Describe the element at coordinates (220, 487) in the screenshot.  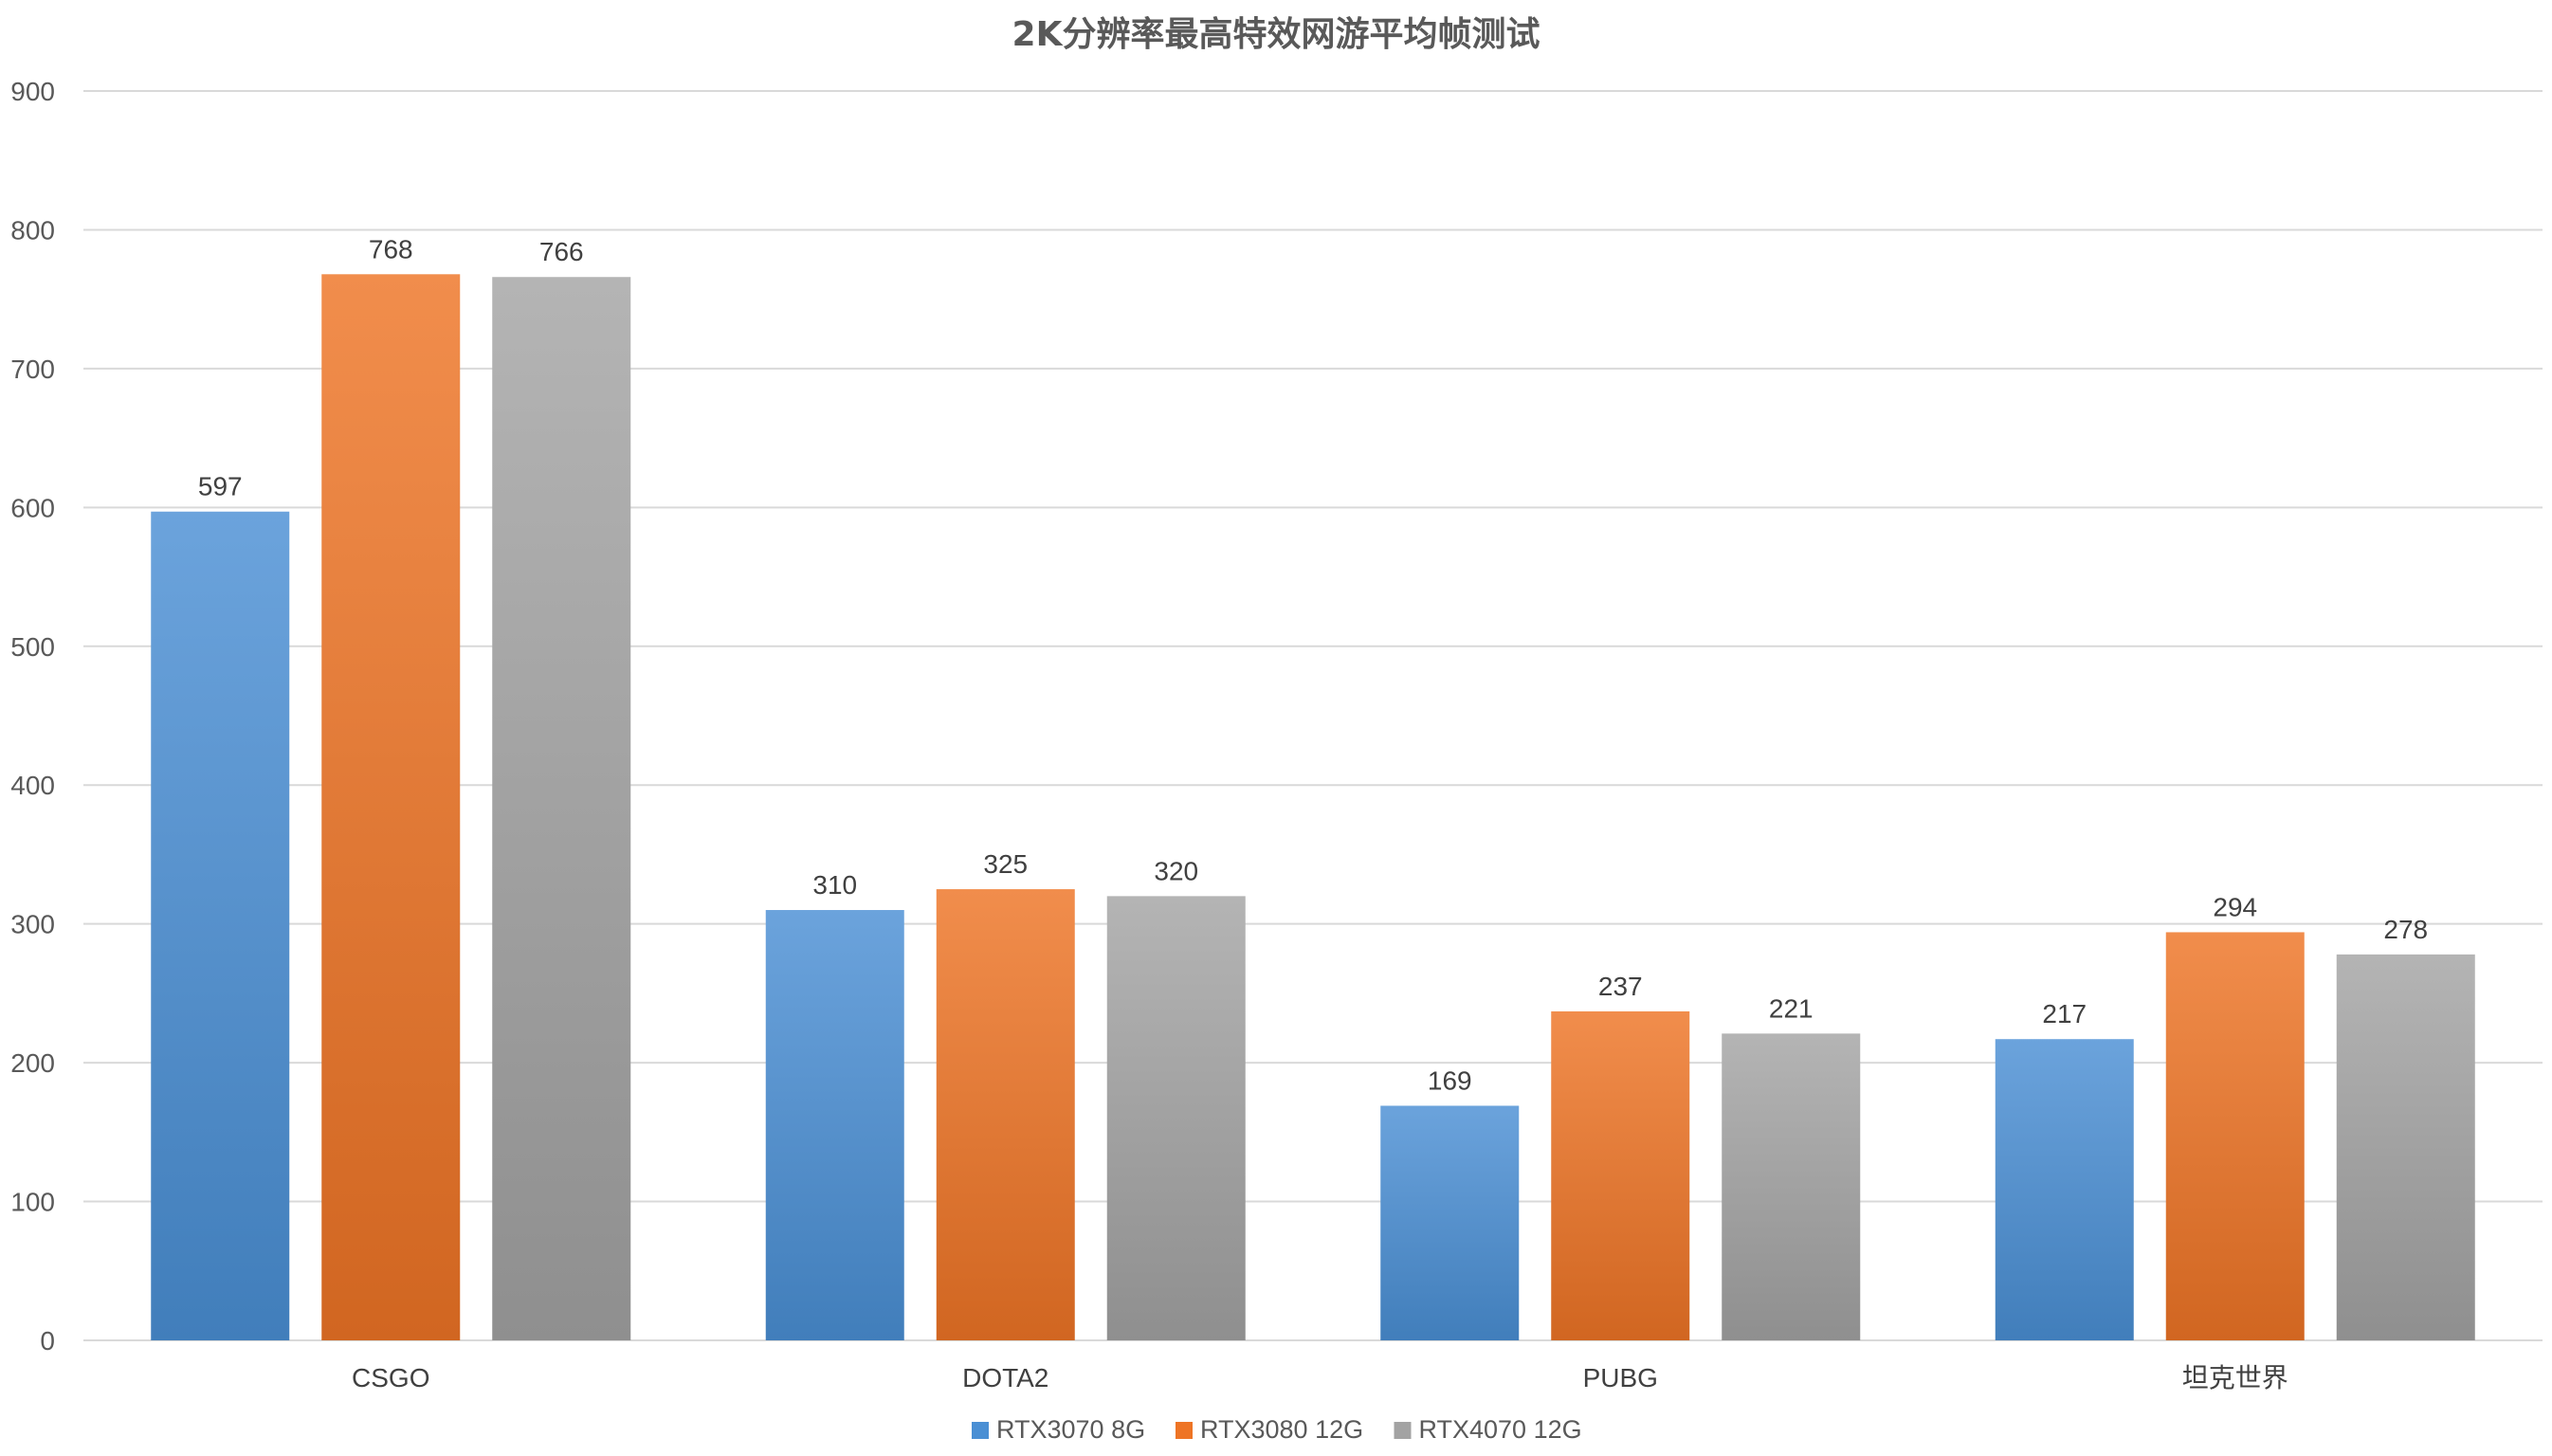
I see `data-label: 597` at that location.